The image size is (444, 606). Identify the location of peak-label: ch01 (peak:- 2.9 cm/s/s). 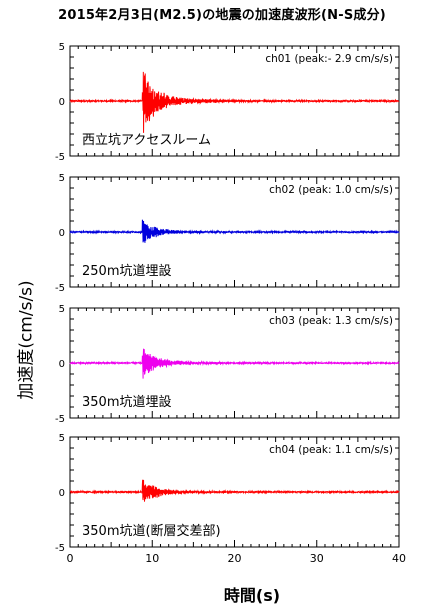
(329, 59).